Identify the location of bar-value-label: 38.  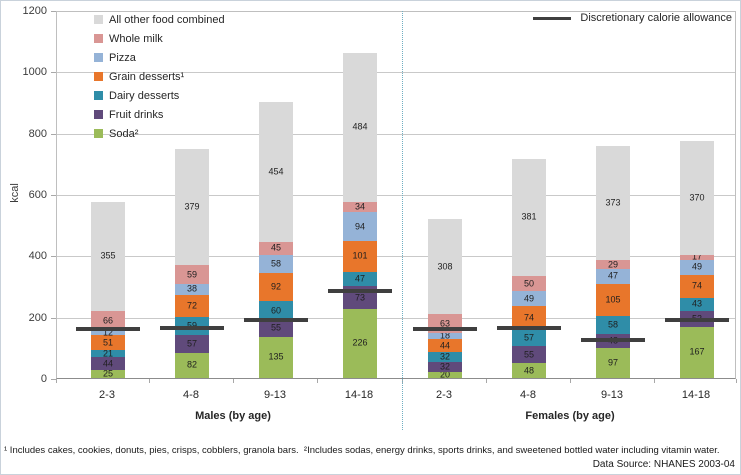
(191, 288).